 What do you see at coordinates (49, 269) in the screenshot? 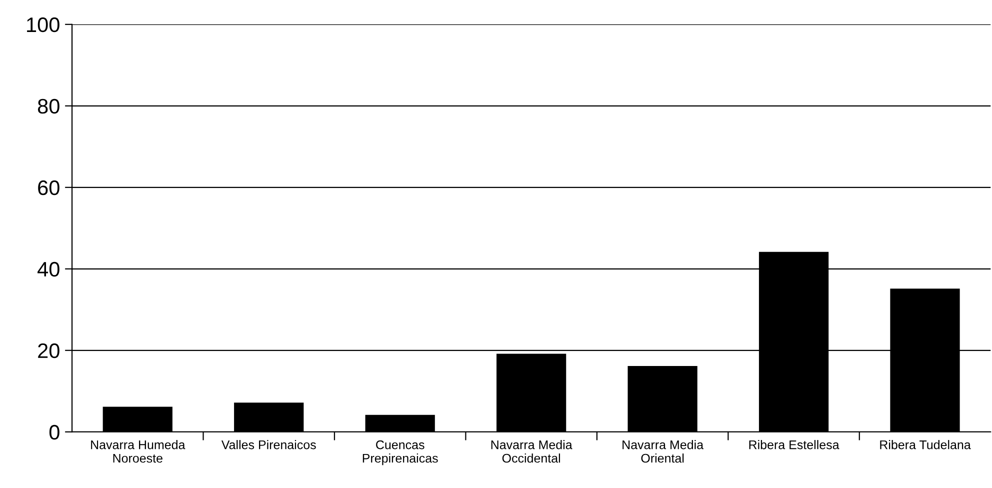
I see `y-tick-label: 40` at bounding box center [49, 269].